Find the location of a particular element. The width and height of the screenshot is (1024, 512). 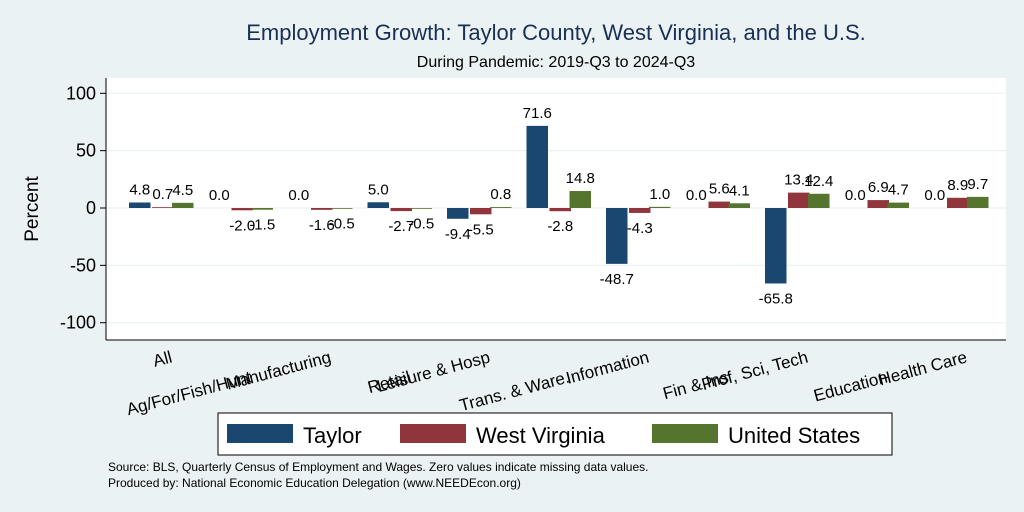

data-label: 5.6 is located at coordinates (719, 189).